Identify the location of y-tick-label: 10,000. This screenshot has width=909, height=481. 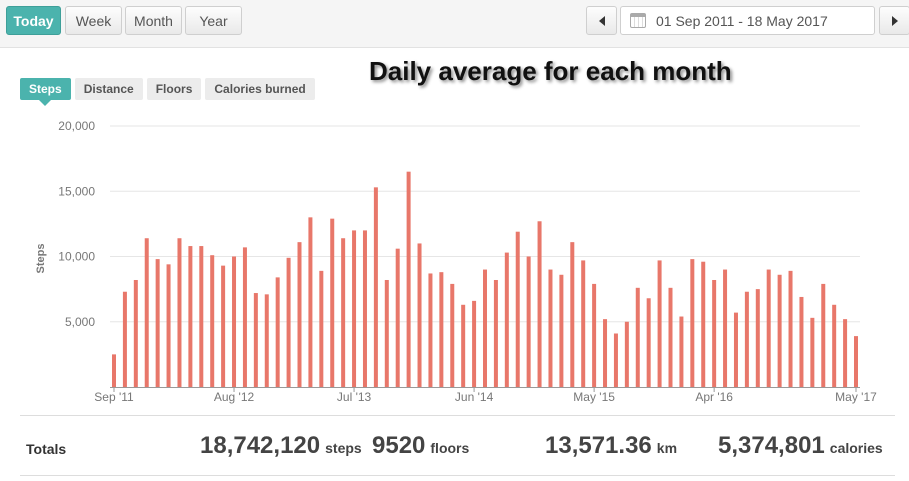
(76, 257).